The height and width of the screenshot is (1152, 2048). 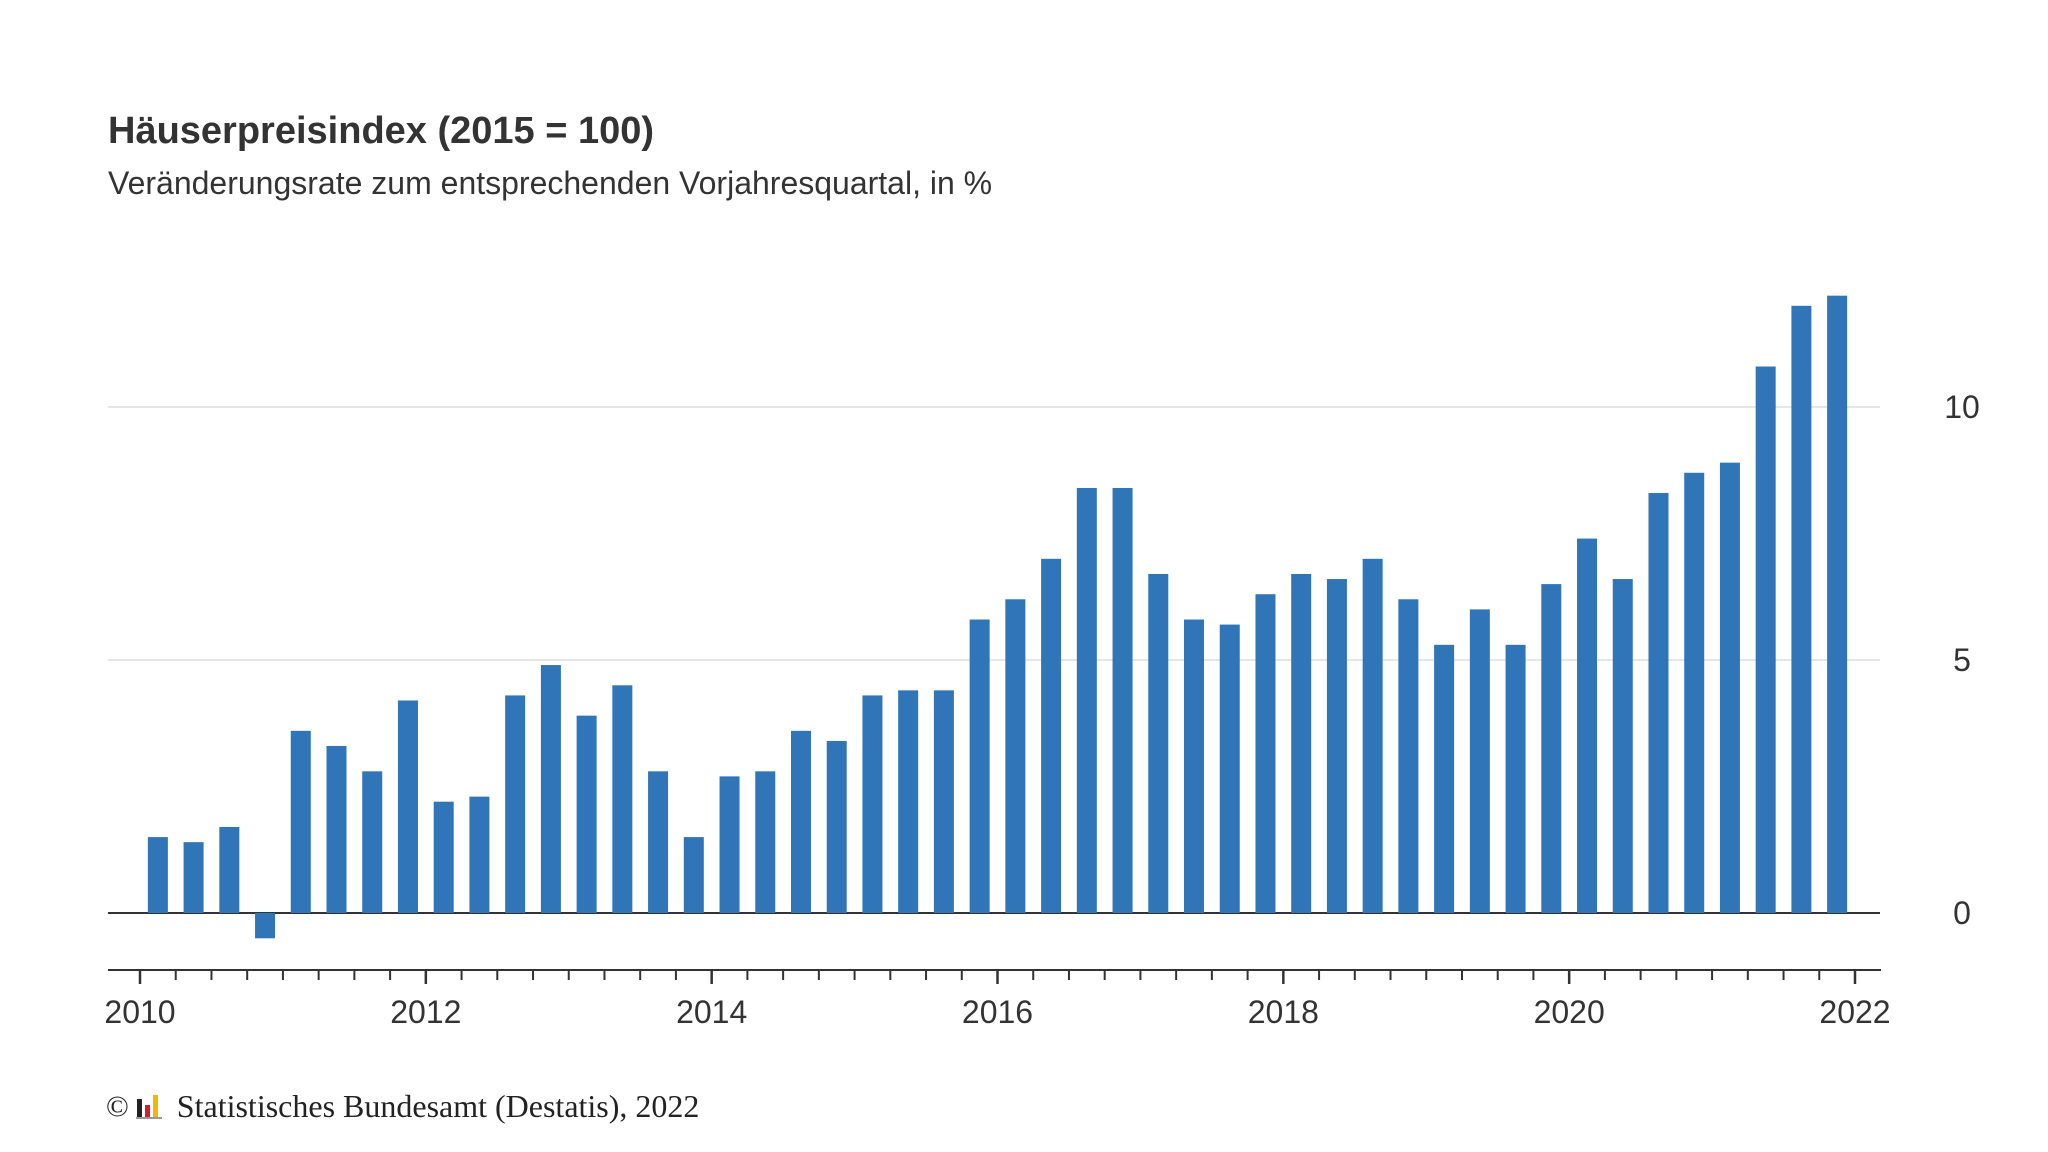 I want to click on chart-title: Häuserpreisindex (2015 = 100), so click(x=381, y=131).